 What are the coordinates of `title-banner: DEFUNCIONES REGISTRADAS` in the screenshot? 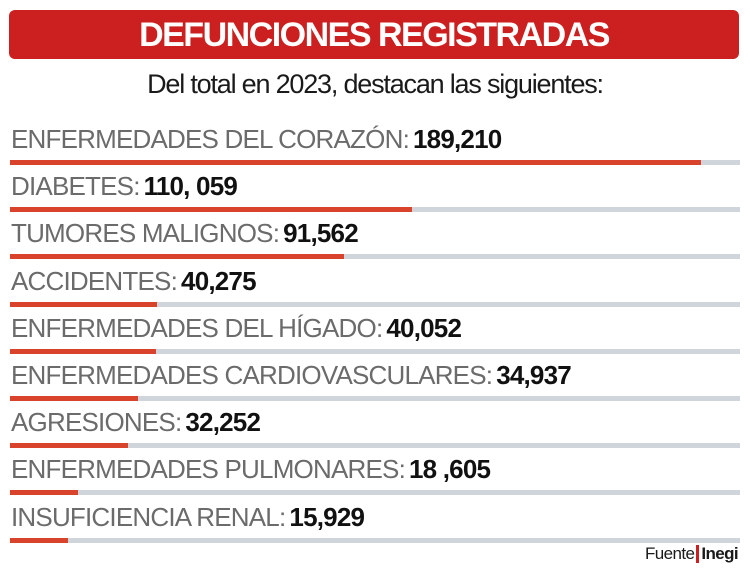 It's located at (374, 34).